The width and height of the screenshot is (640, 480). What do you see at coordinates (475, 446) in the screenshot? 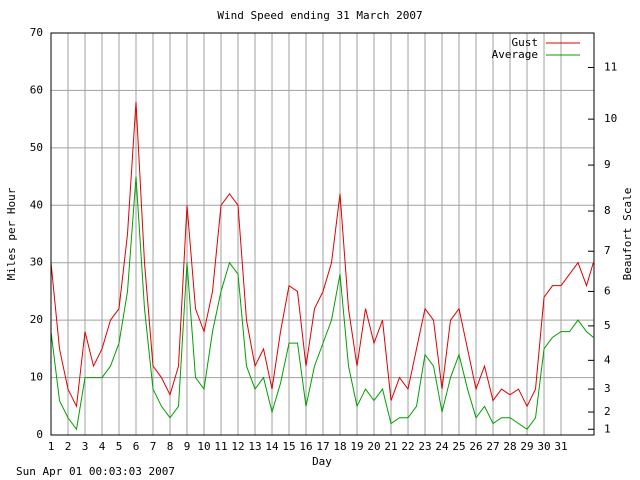
I see `x-tick-label: 26` at bounding box center [475, 446].